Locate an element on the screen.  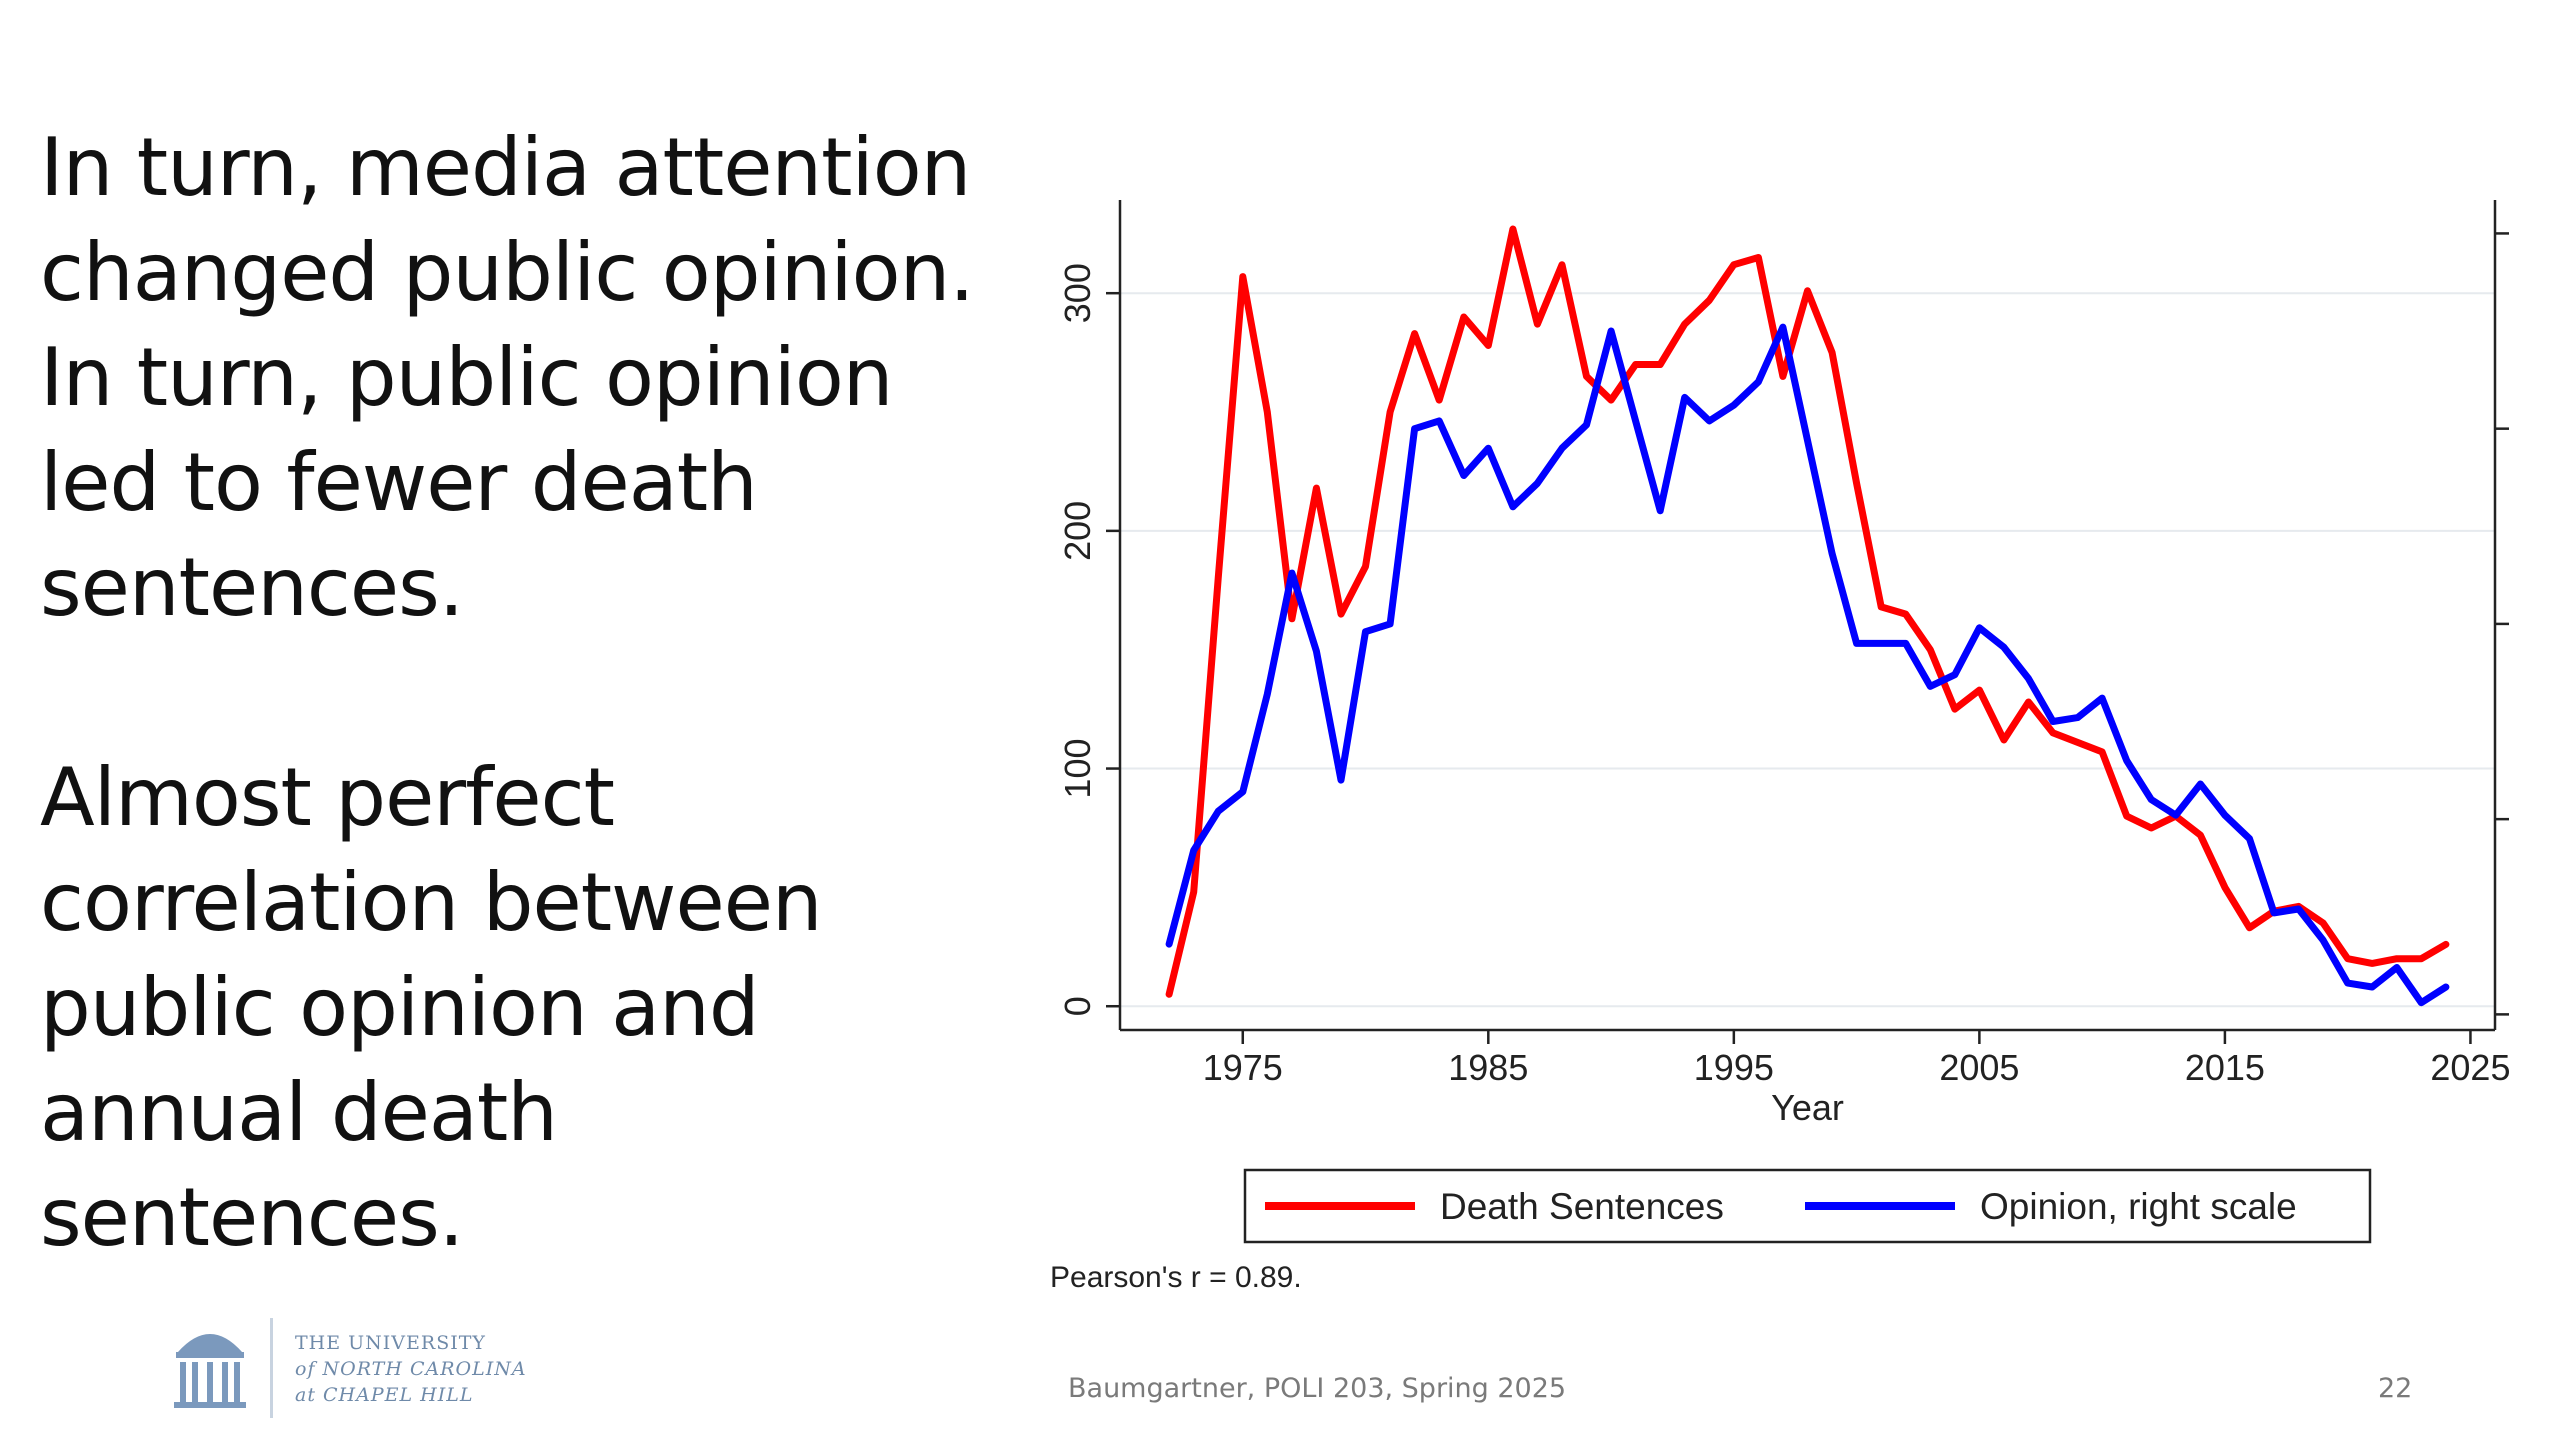
right-axis-tick-label: 70 is located at coordinates (2519, 233).